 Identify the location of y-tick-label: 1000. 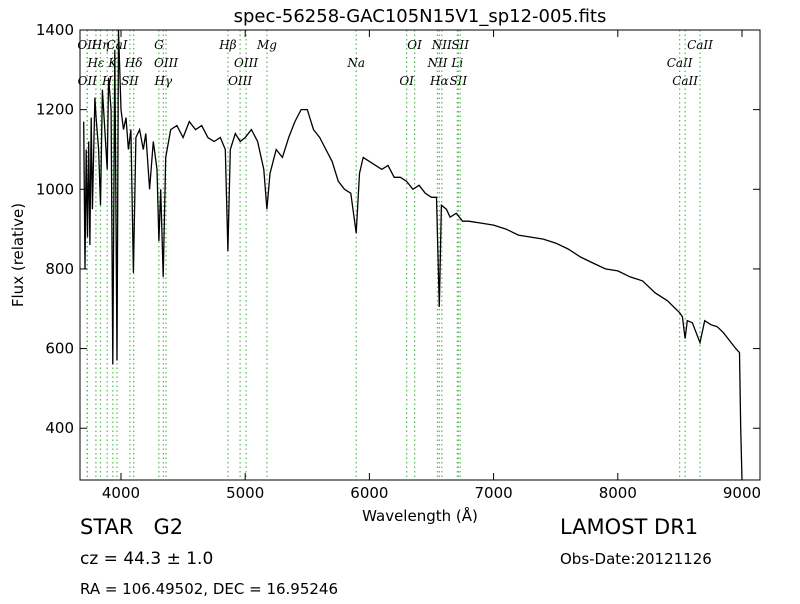
(55, 189).